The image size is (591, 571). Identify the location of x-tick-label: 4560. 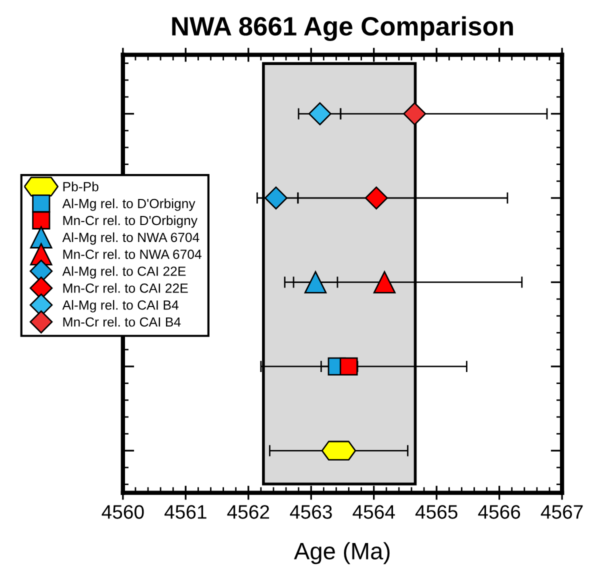
(123, 512).